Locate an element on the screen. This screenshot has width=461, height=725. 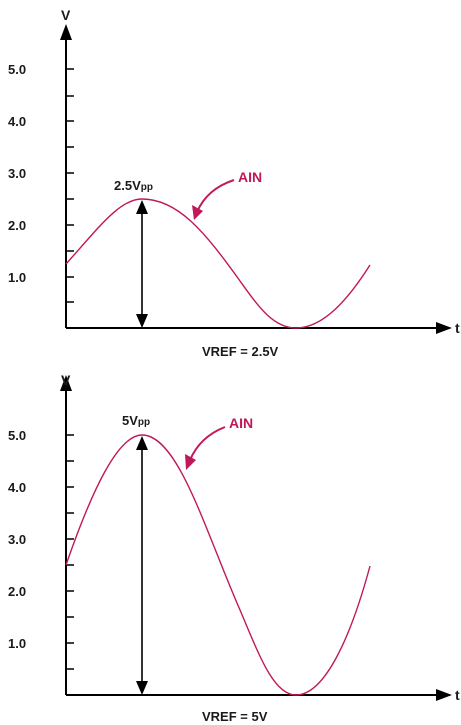
chart-2-amplitude-label: 5Vpp is located at coordinates (136, 420).